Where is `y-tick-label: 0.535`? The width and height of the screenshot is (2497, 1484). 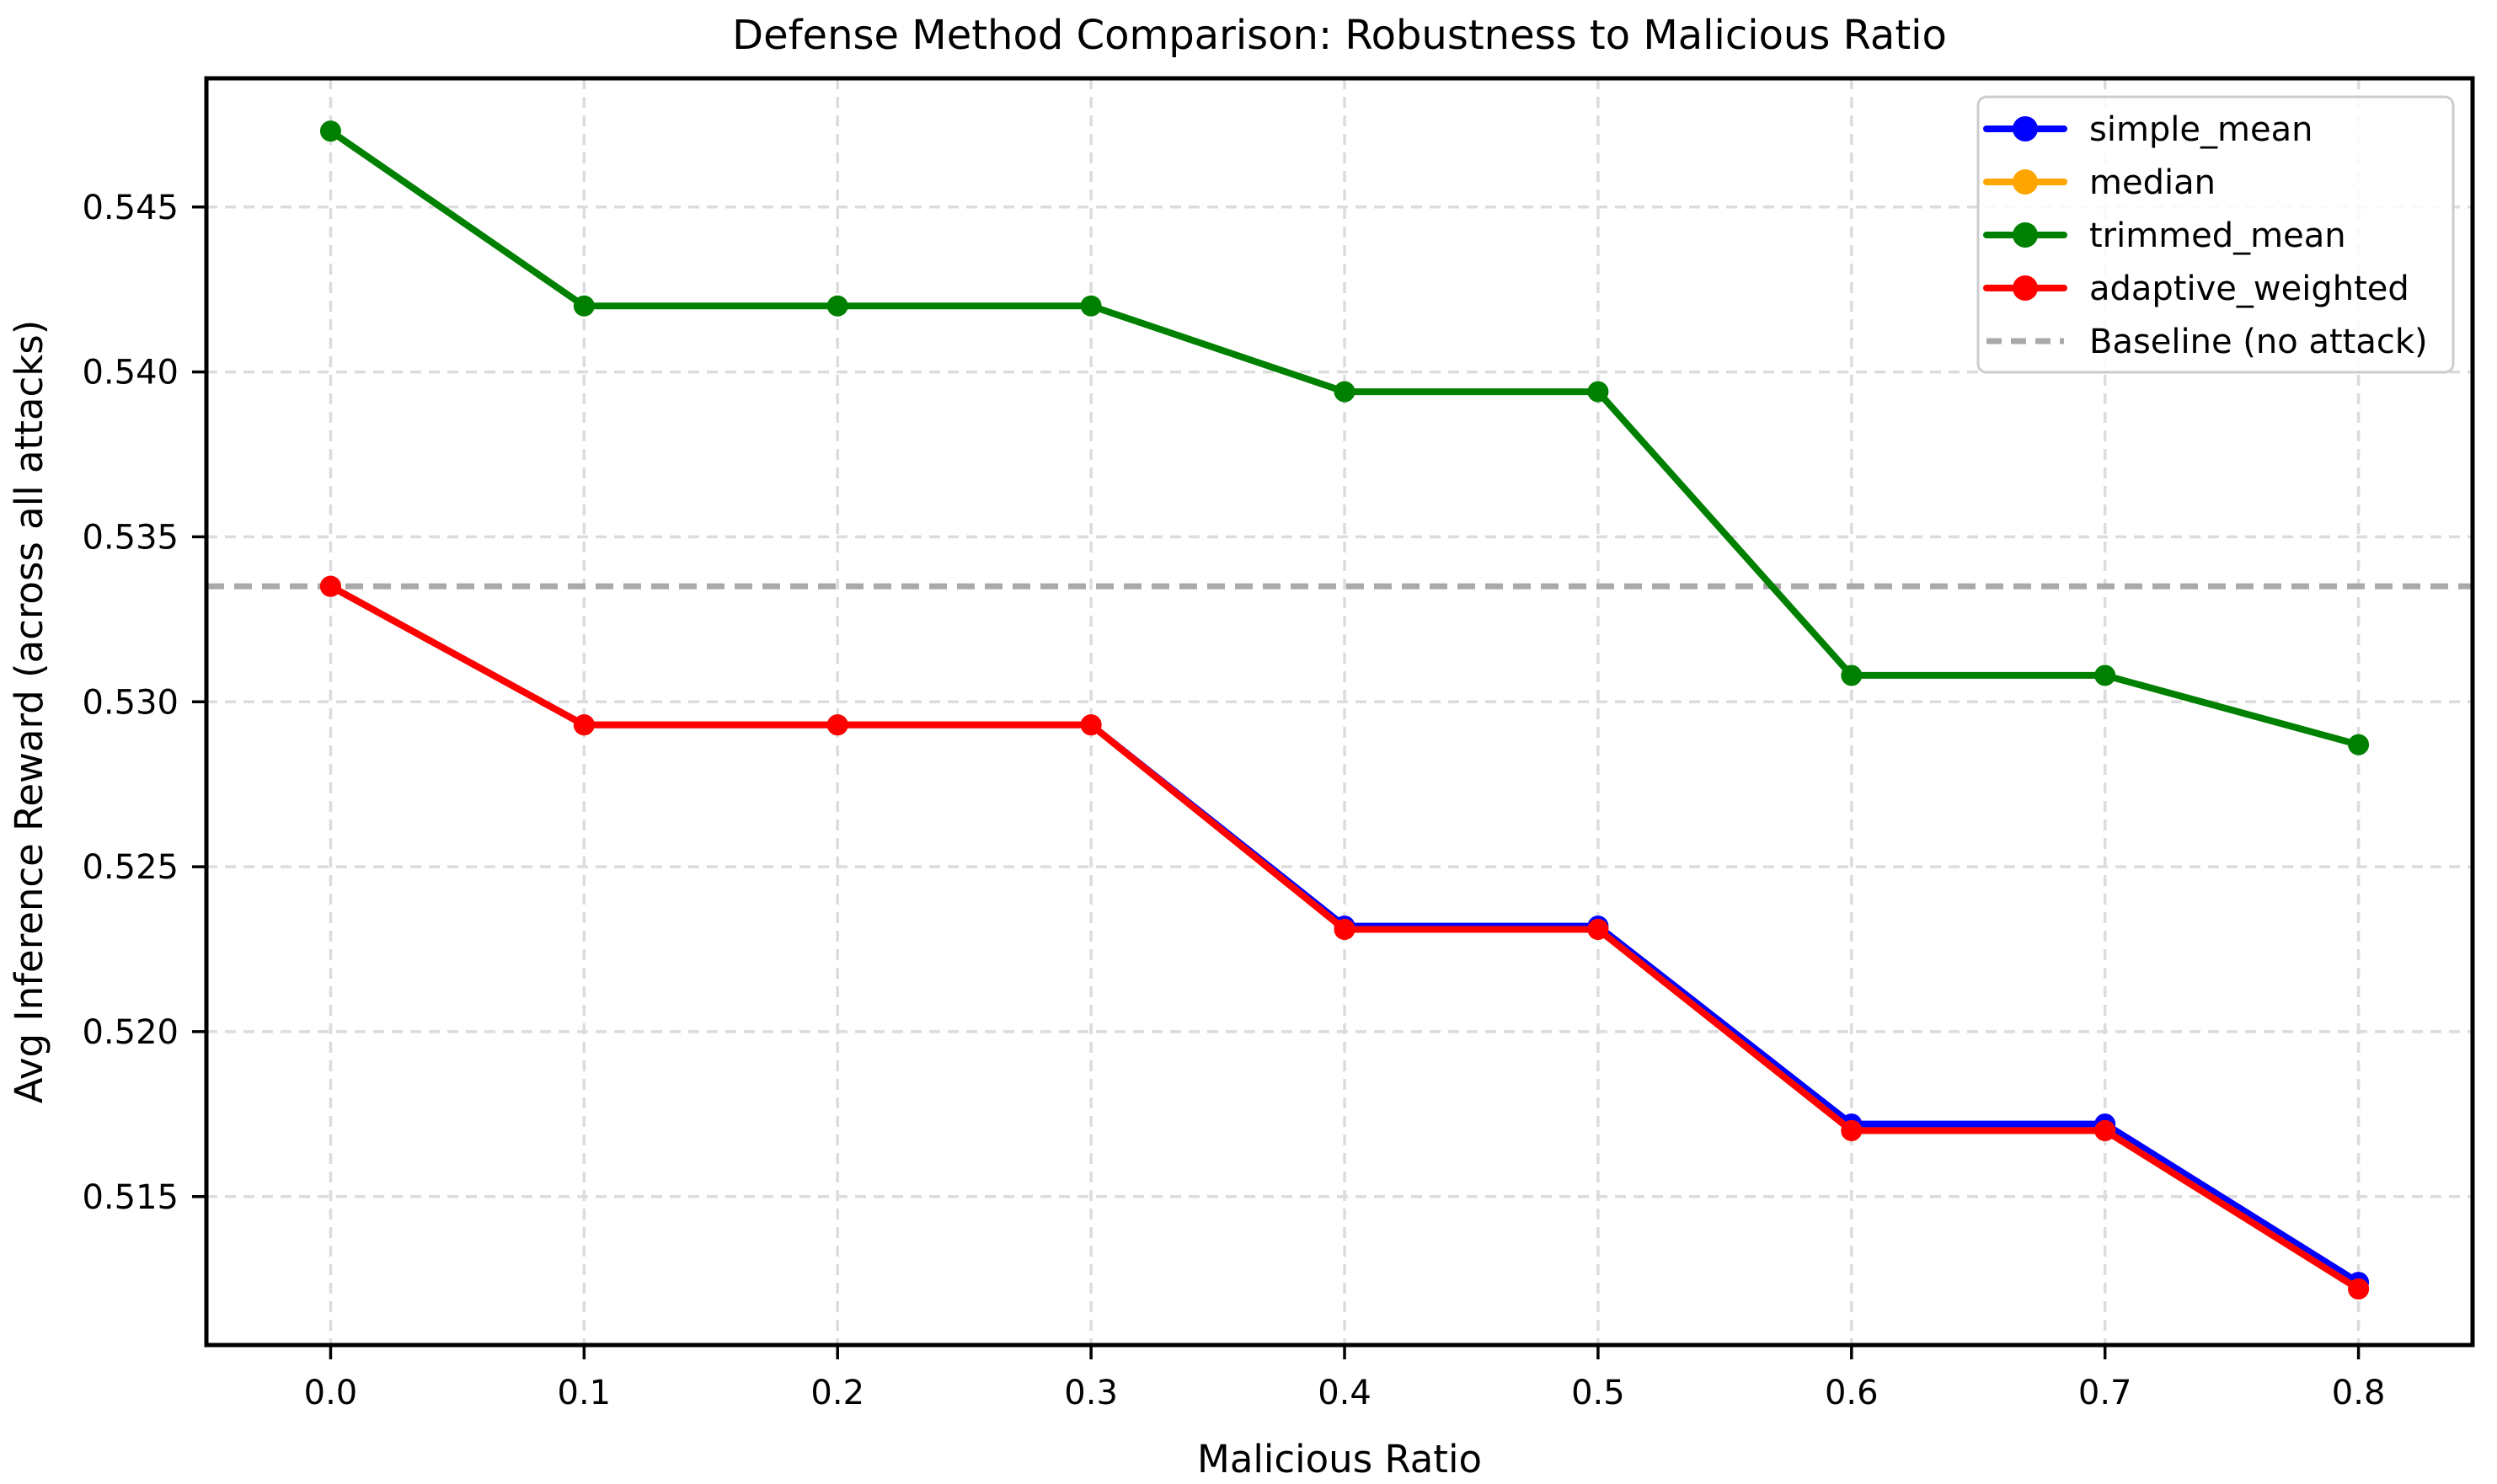 y-tick-label: 0.535 is located at coordinates (130, 537).